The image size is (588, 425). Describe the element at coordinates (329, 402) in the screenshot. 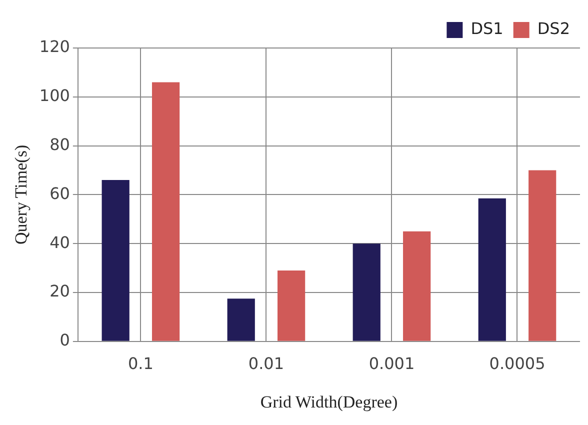

I see `x-axis-title: Grid Width(Degree)` at that location.